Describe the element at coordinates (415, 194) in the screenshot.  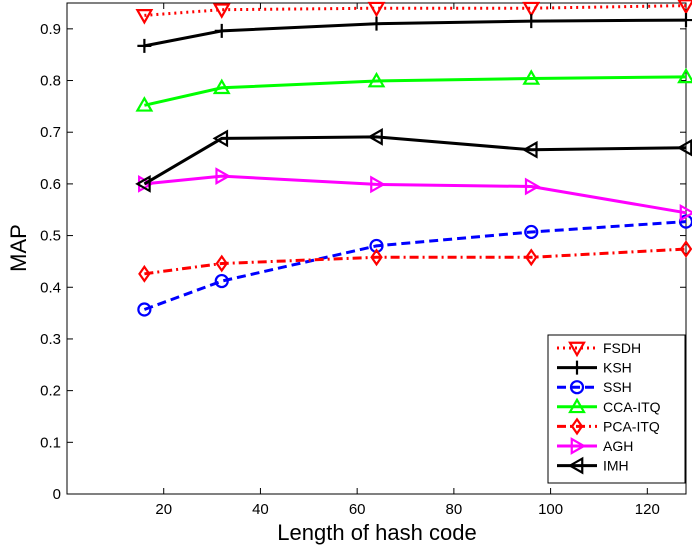
I see `series-line-agh` at that location.